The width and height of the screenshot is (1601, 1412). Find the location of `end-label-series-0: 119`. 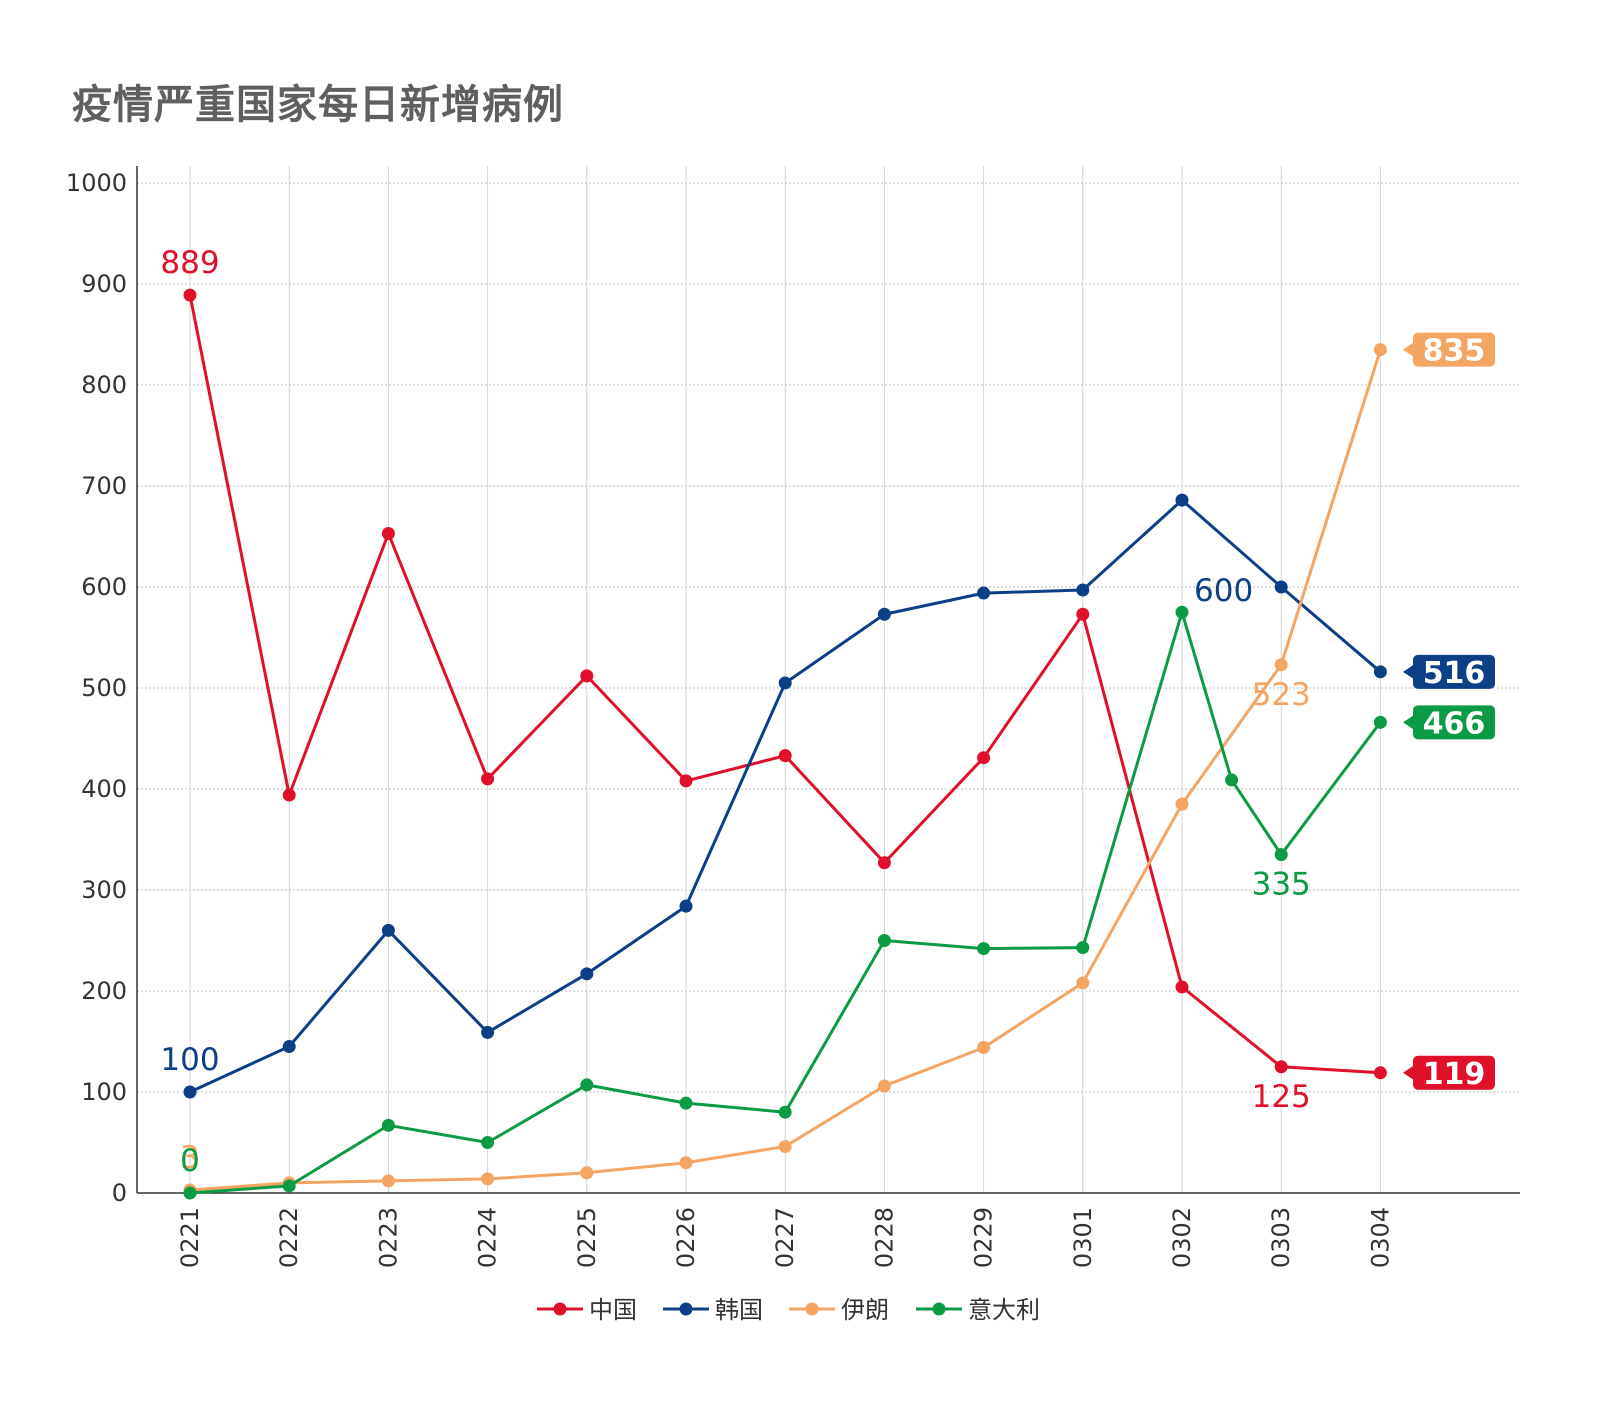

end-label-series-0: 119 is located at coordinates (1449, 1073).